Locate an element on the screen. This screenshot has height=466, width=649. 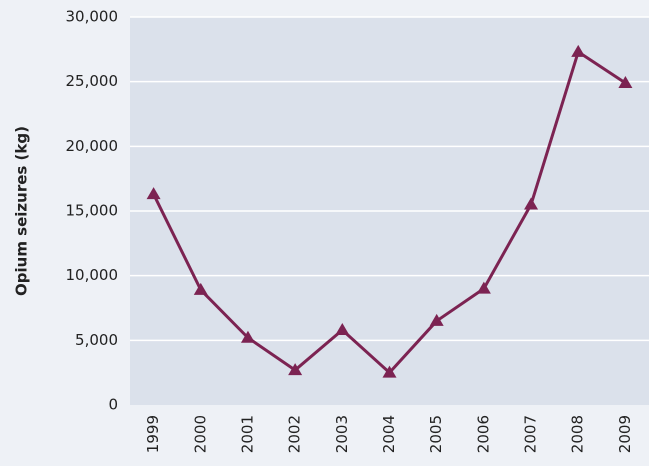
x-tick-label: 2002 is located at coordinates (295, 434).